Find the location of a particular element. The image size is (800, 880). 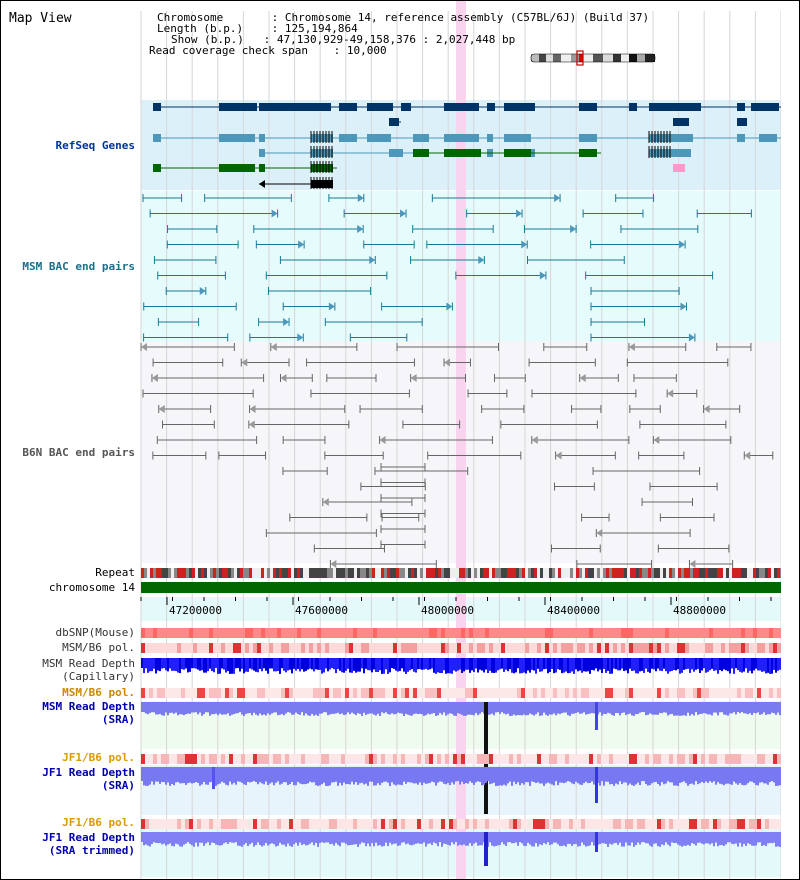

bac-end-marker is located at coordinates (449, 306).